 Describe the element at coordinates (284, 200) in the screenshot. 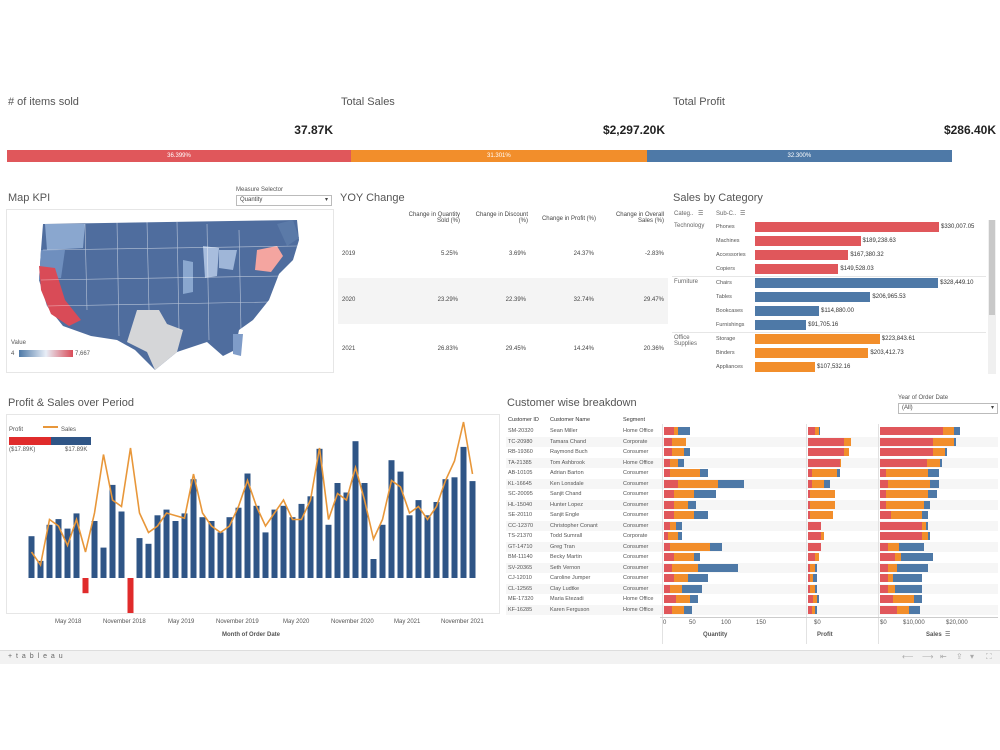

I see `measure-selector: Quantity ▾` at that location.